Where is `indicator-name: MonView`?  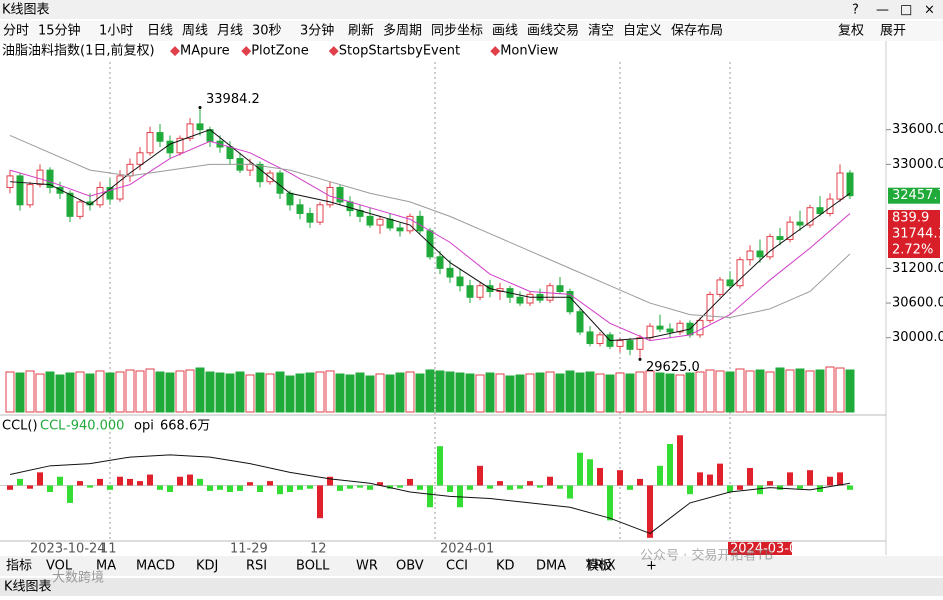 indicator-name: MonView is located at coordinates (529, 51).